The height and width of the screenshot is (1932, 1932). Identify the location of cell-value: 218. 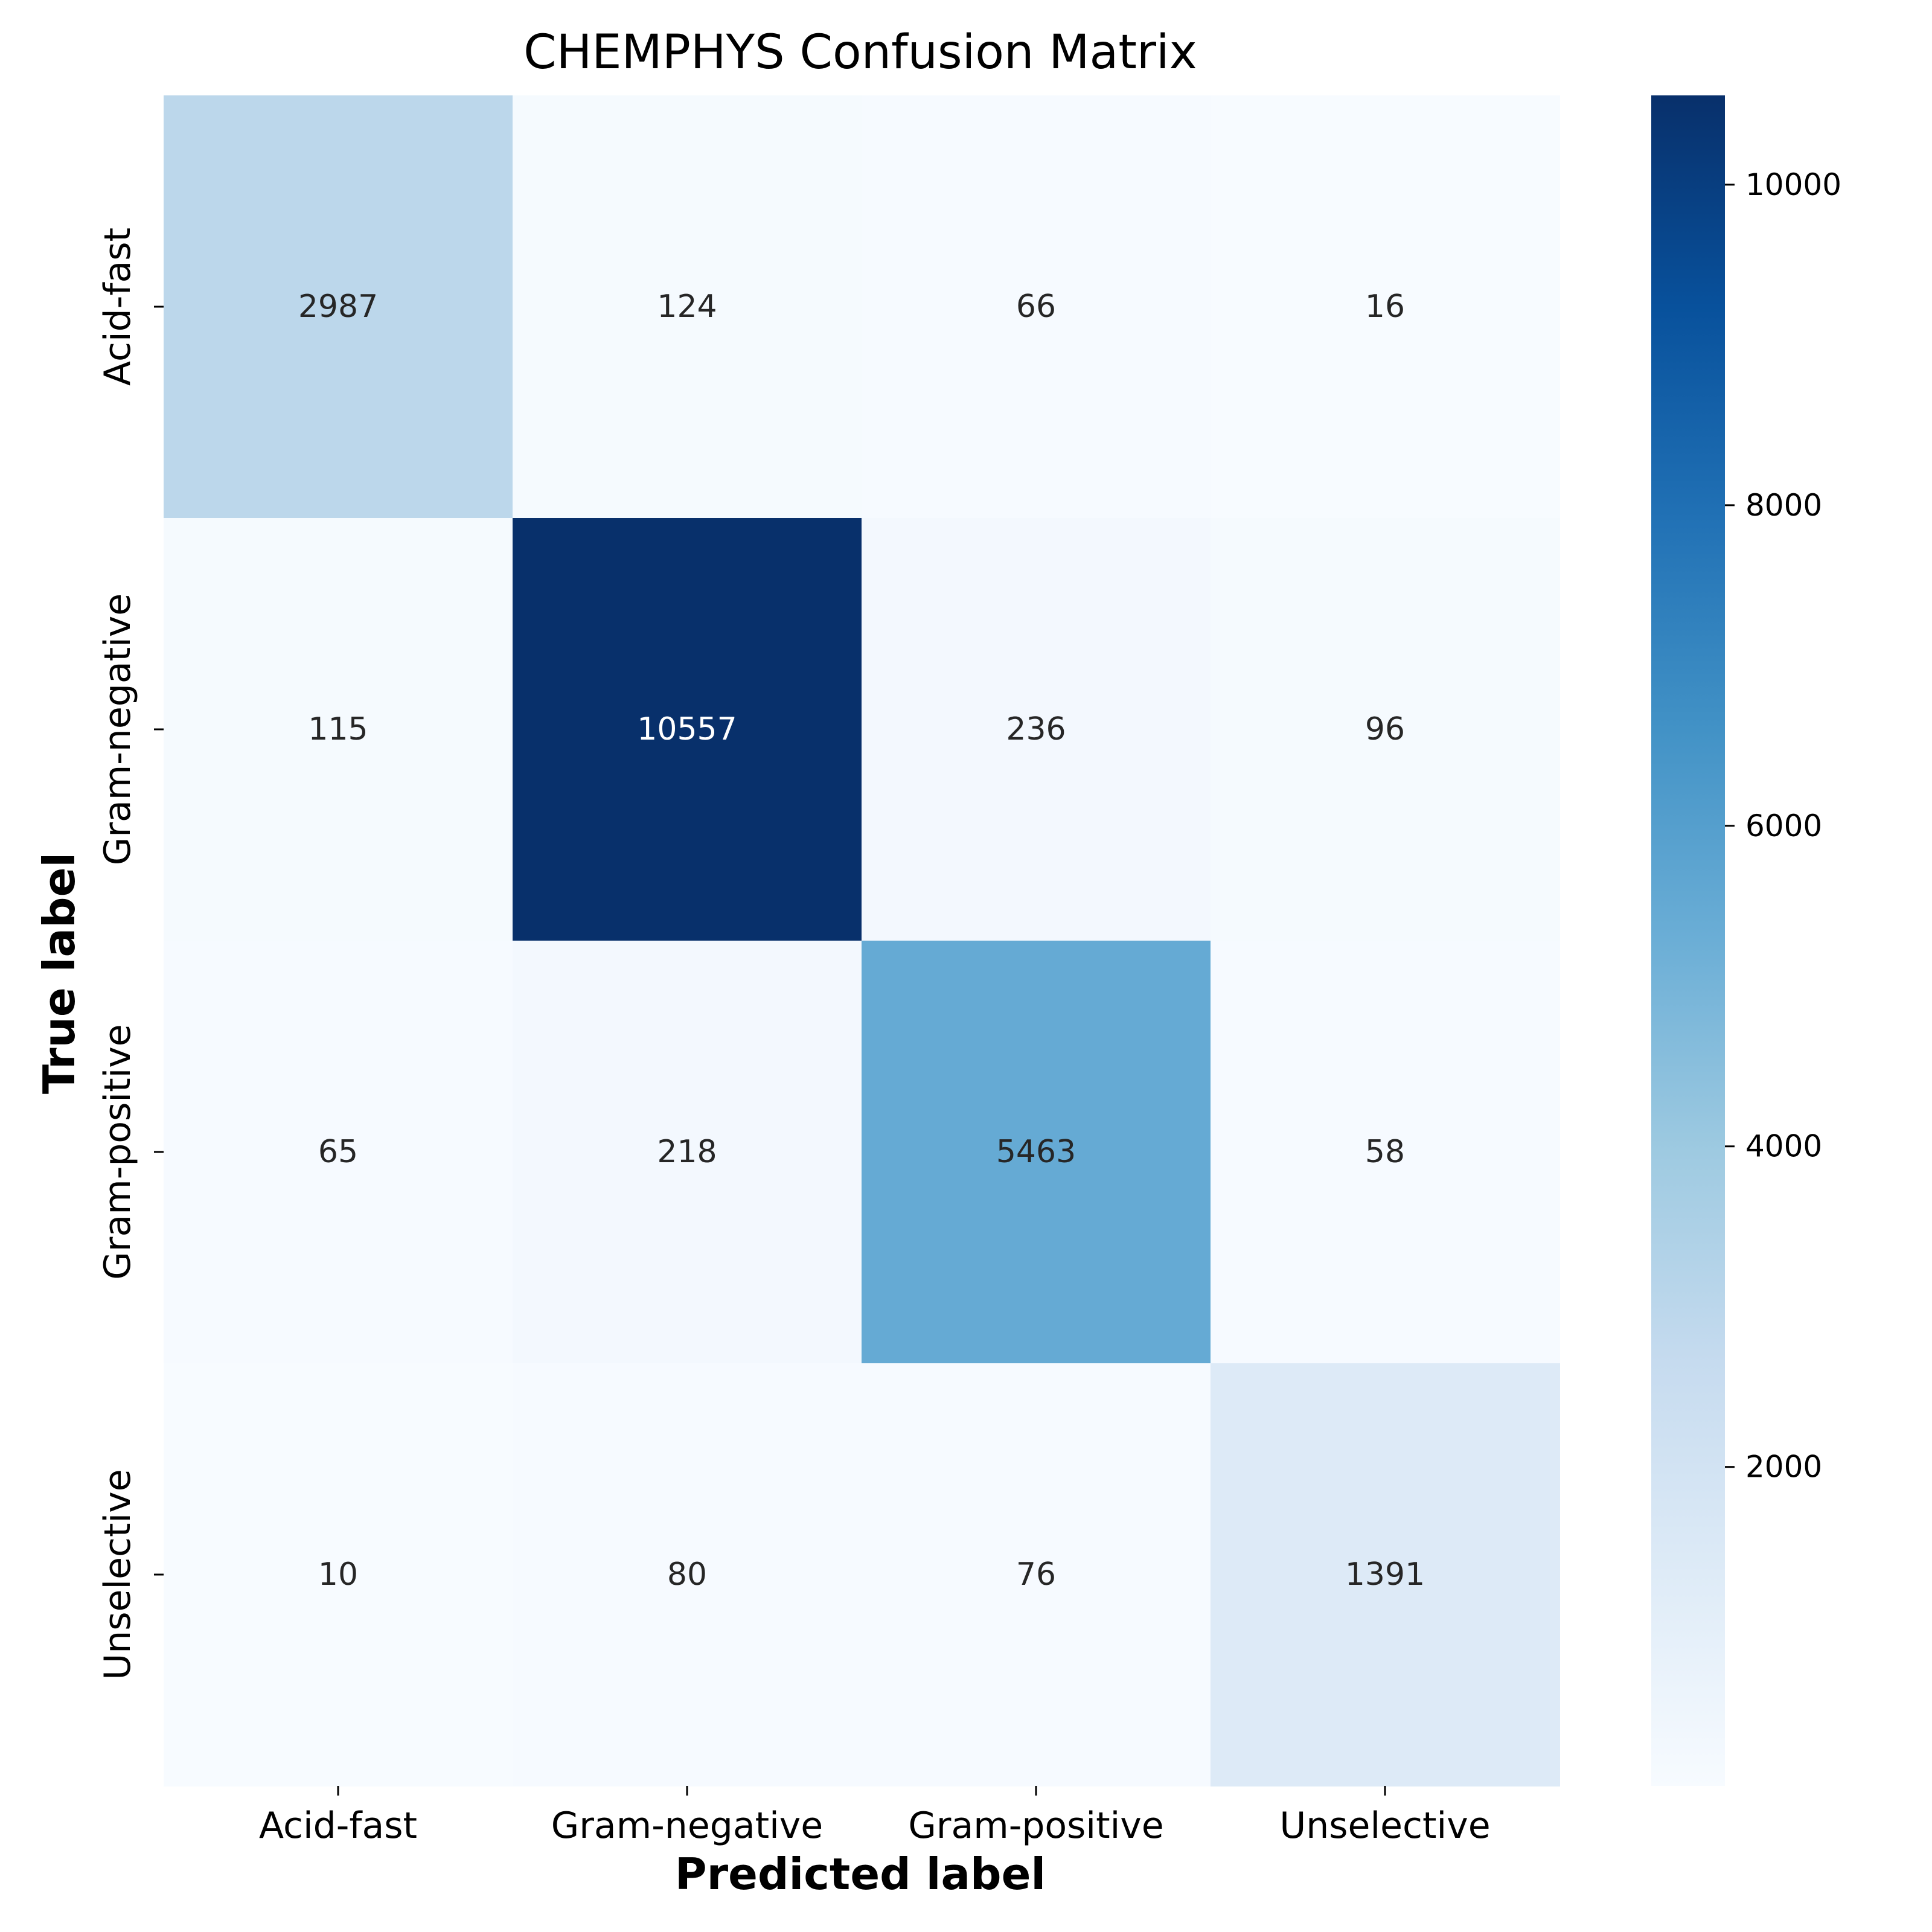
(687, 1152).